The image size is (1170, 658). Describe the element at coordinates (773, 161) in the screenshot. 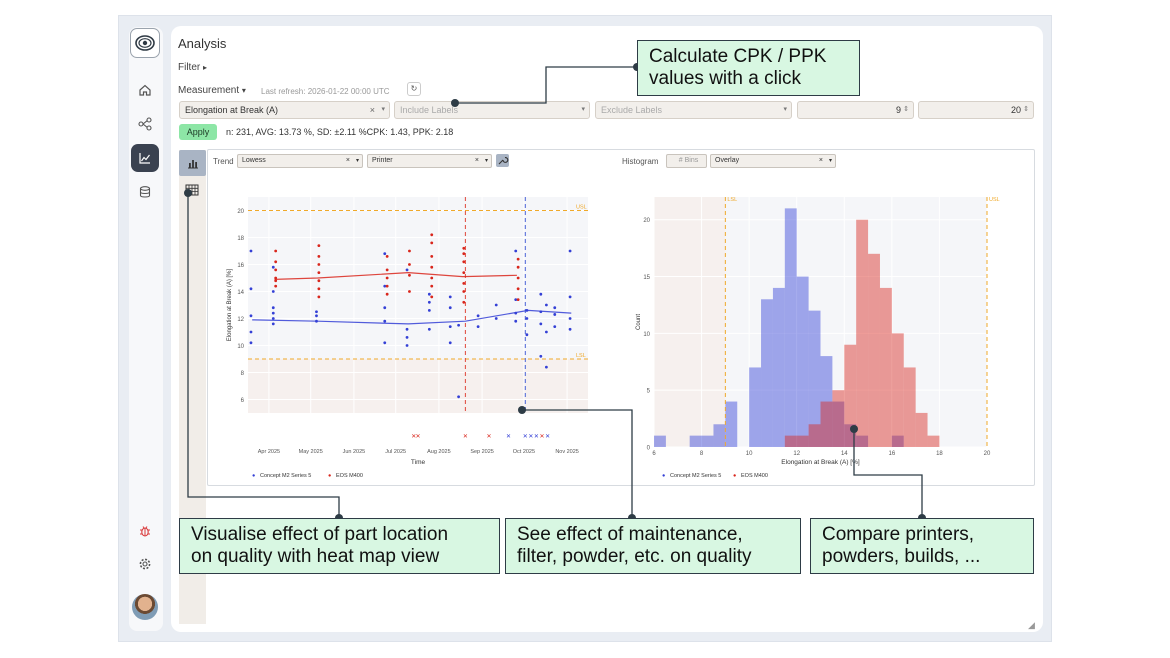

I see `histogram-mode-select: Overlay × ▾` at that location.